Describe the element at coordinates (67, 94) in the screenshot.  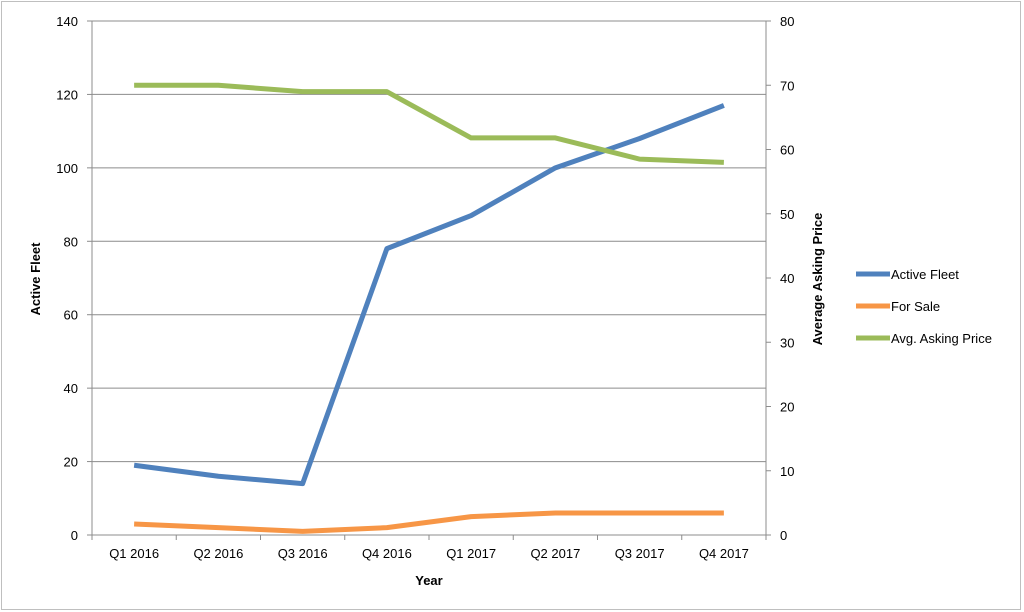
I see `left-y-tick-label: 120` at that location.